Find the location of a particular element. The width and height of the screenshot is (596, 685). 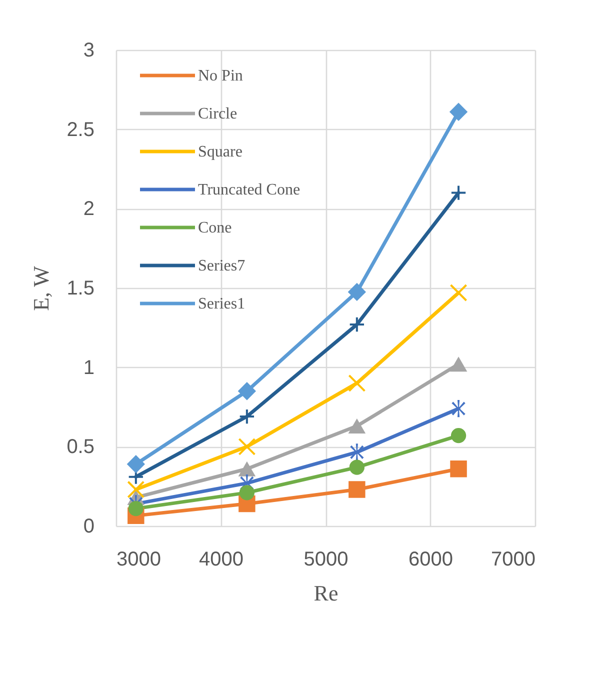

x-axis-title: Re is located at coordinates (326, 593).